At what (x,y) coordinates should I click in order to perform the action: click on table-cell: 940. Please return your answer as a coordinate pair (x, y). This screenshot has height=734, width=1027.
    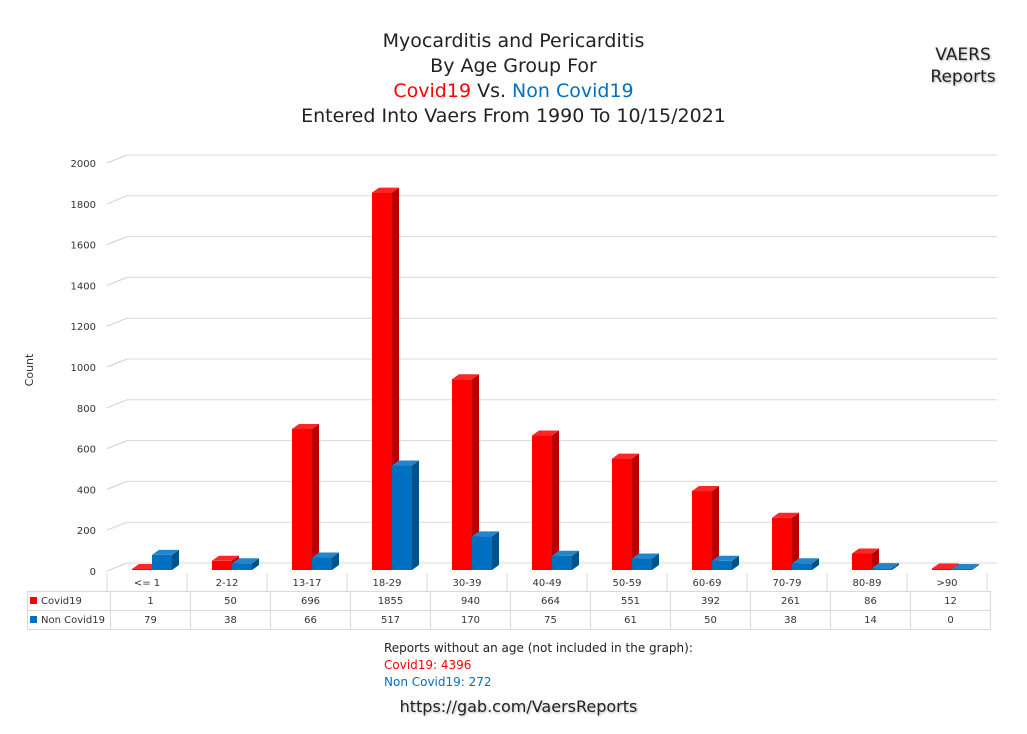
    Looking at the image, I should click on (470, 601).